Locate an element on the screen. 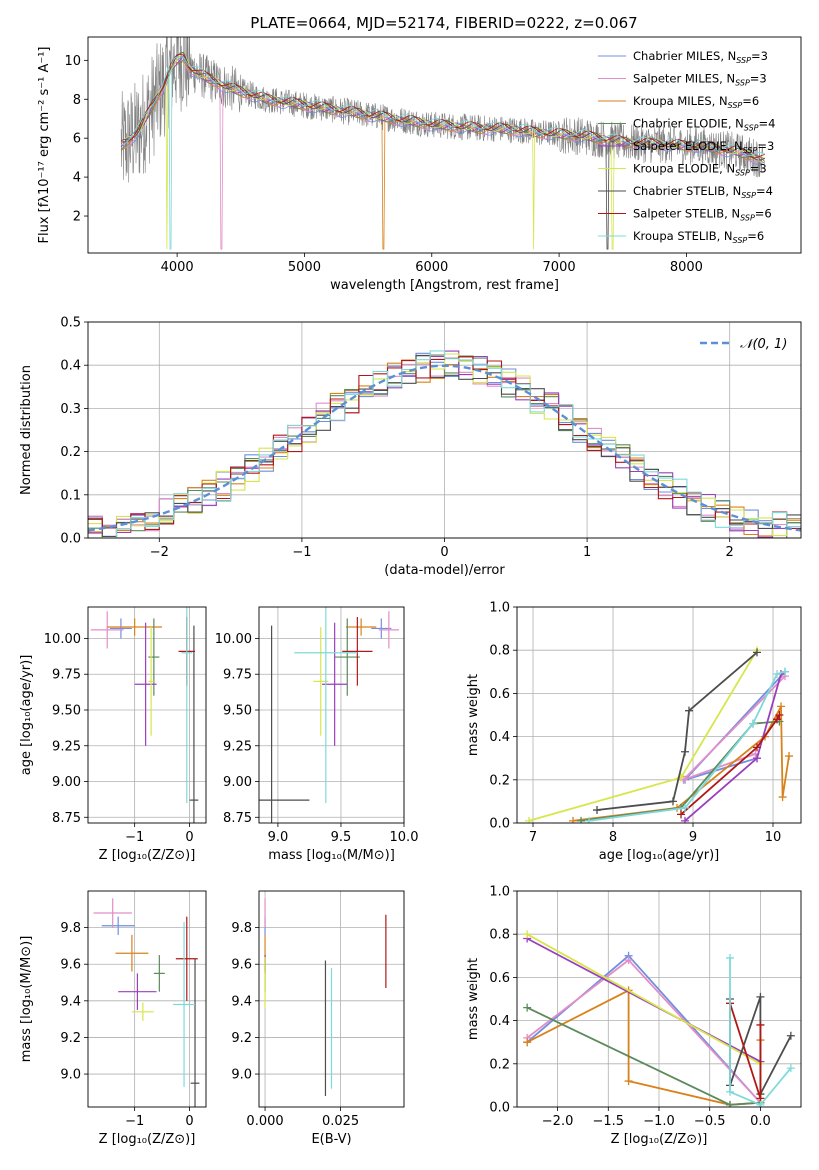 The width and height of the screenshot is (819, 1170). panel-mass_vs_EBV: 0.000 0.025 9.0 9.2 9.4 9.6 9.8 E(B-V) is located at coordinates (318, 1018).